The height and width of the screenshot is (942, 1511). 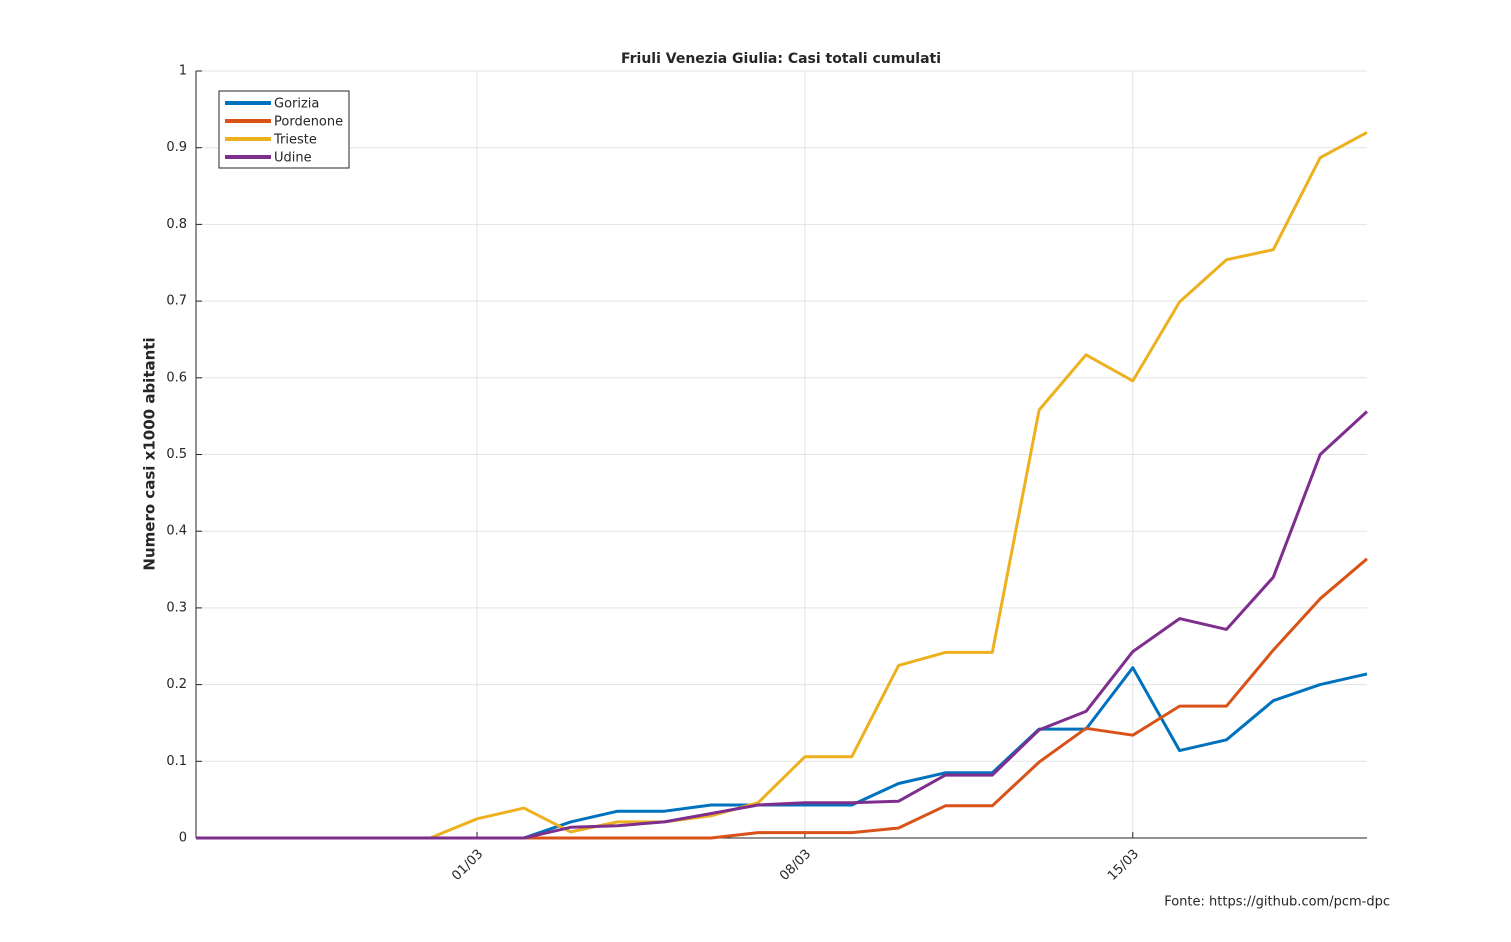 I want to click on series-line, so click(x=782, y=753).